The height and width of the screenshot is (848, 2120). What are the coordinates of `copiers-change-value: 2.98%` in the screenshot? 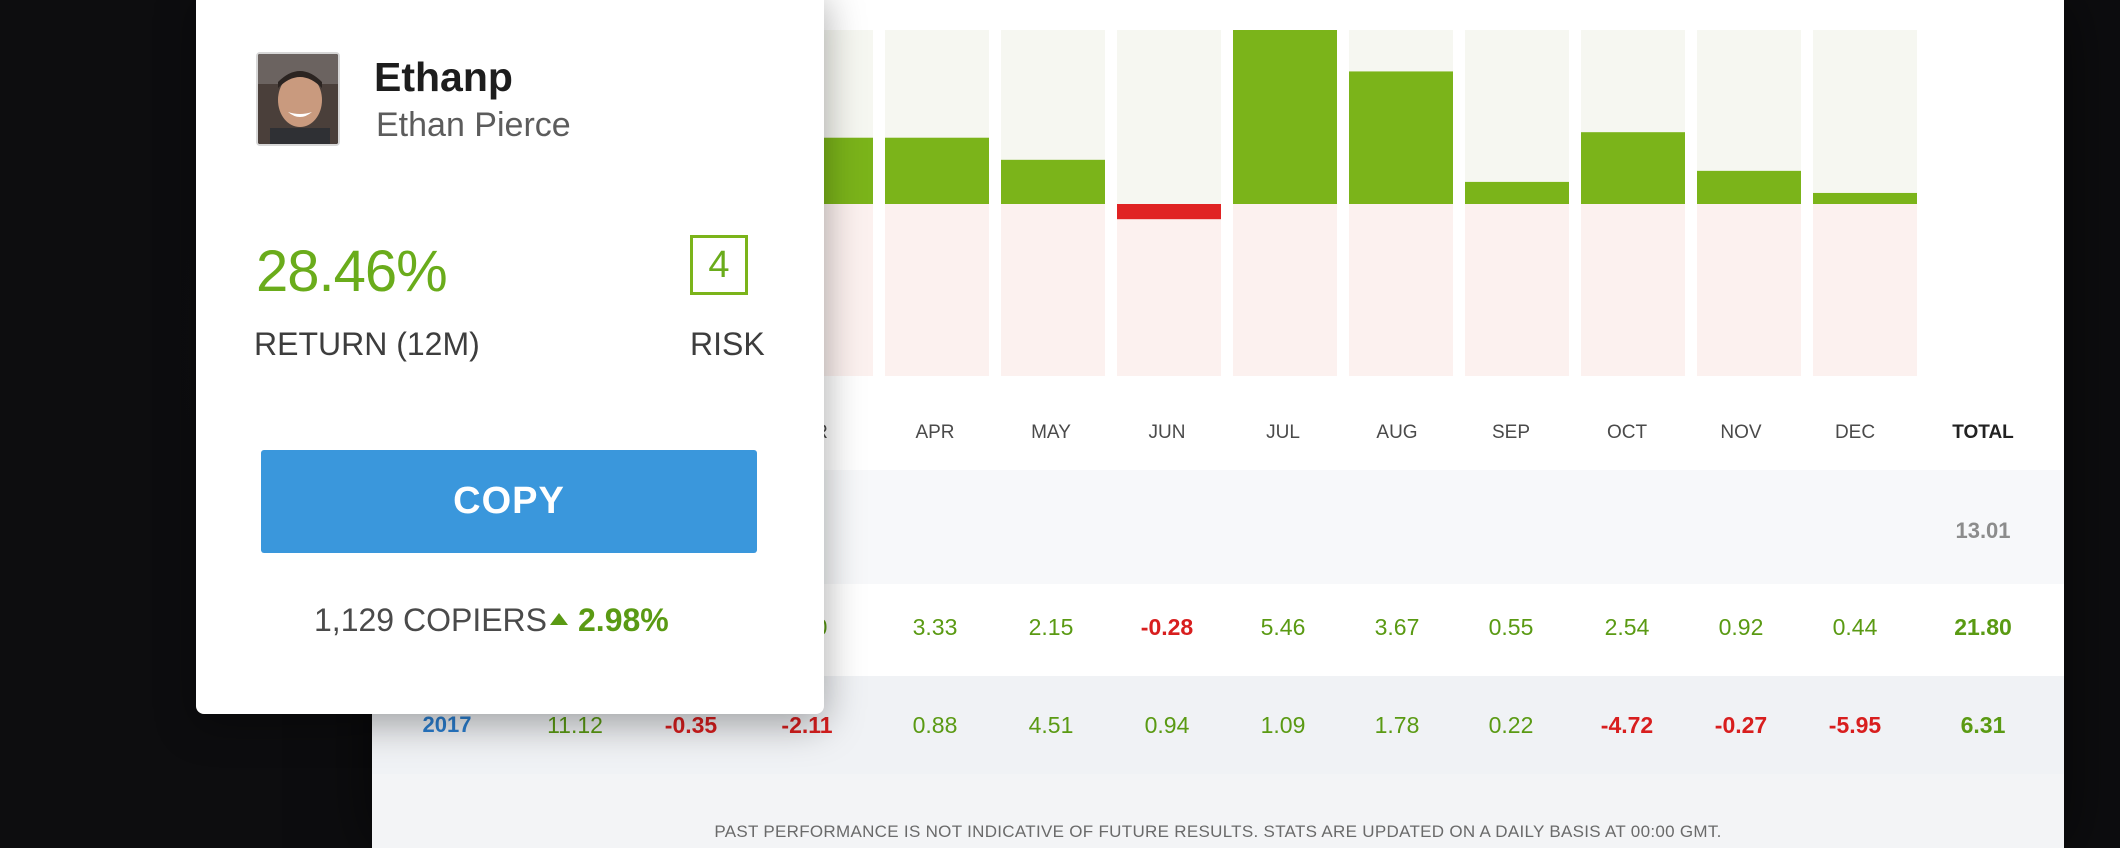 It's located at (623, 620).